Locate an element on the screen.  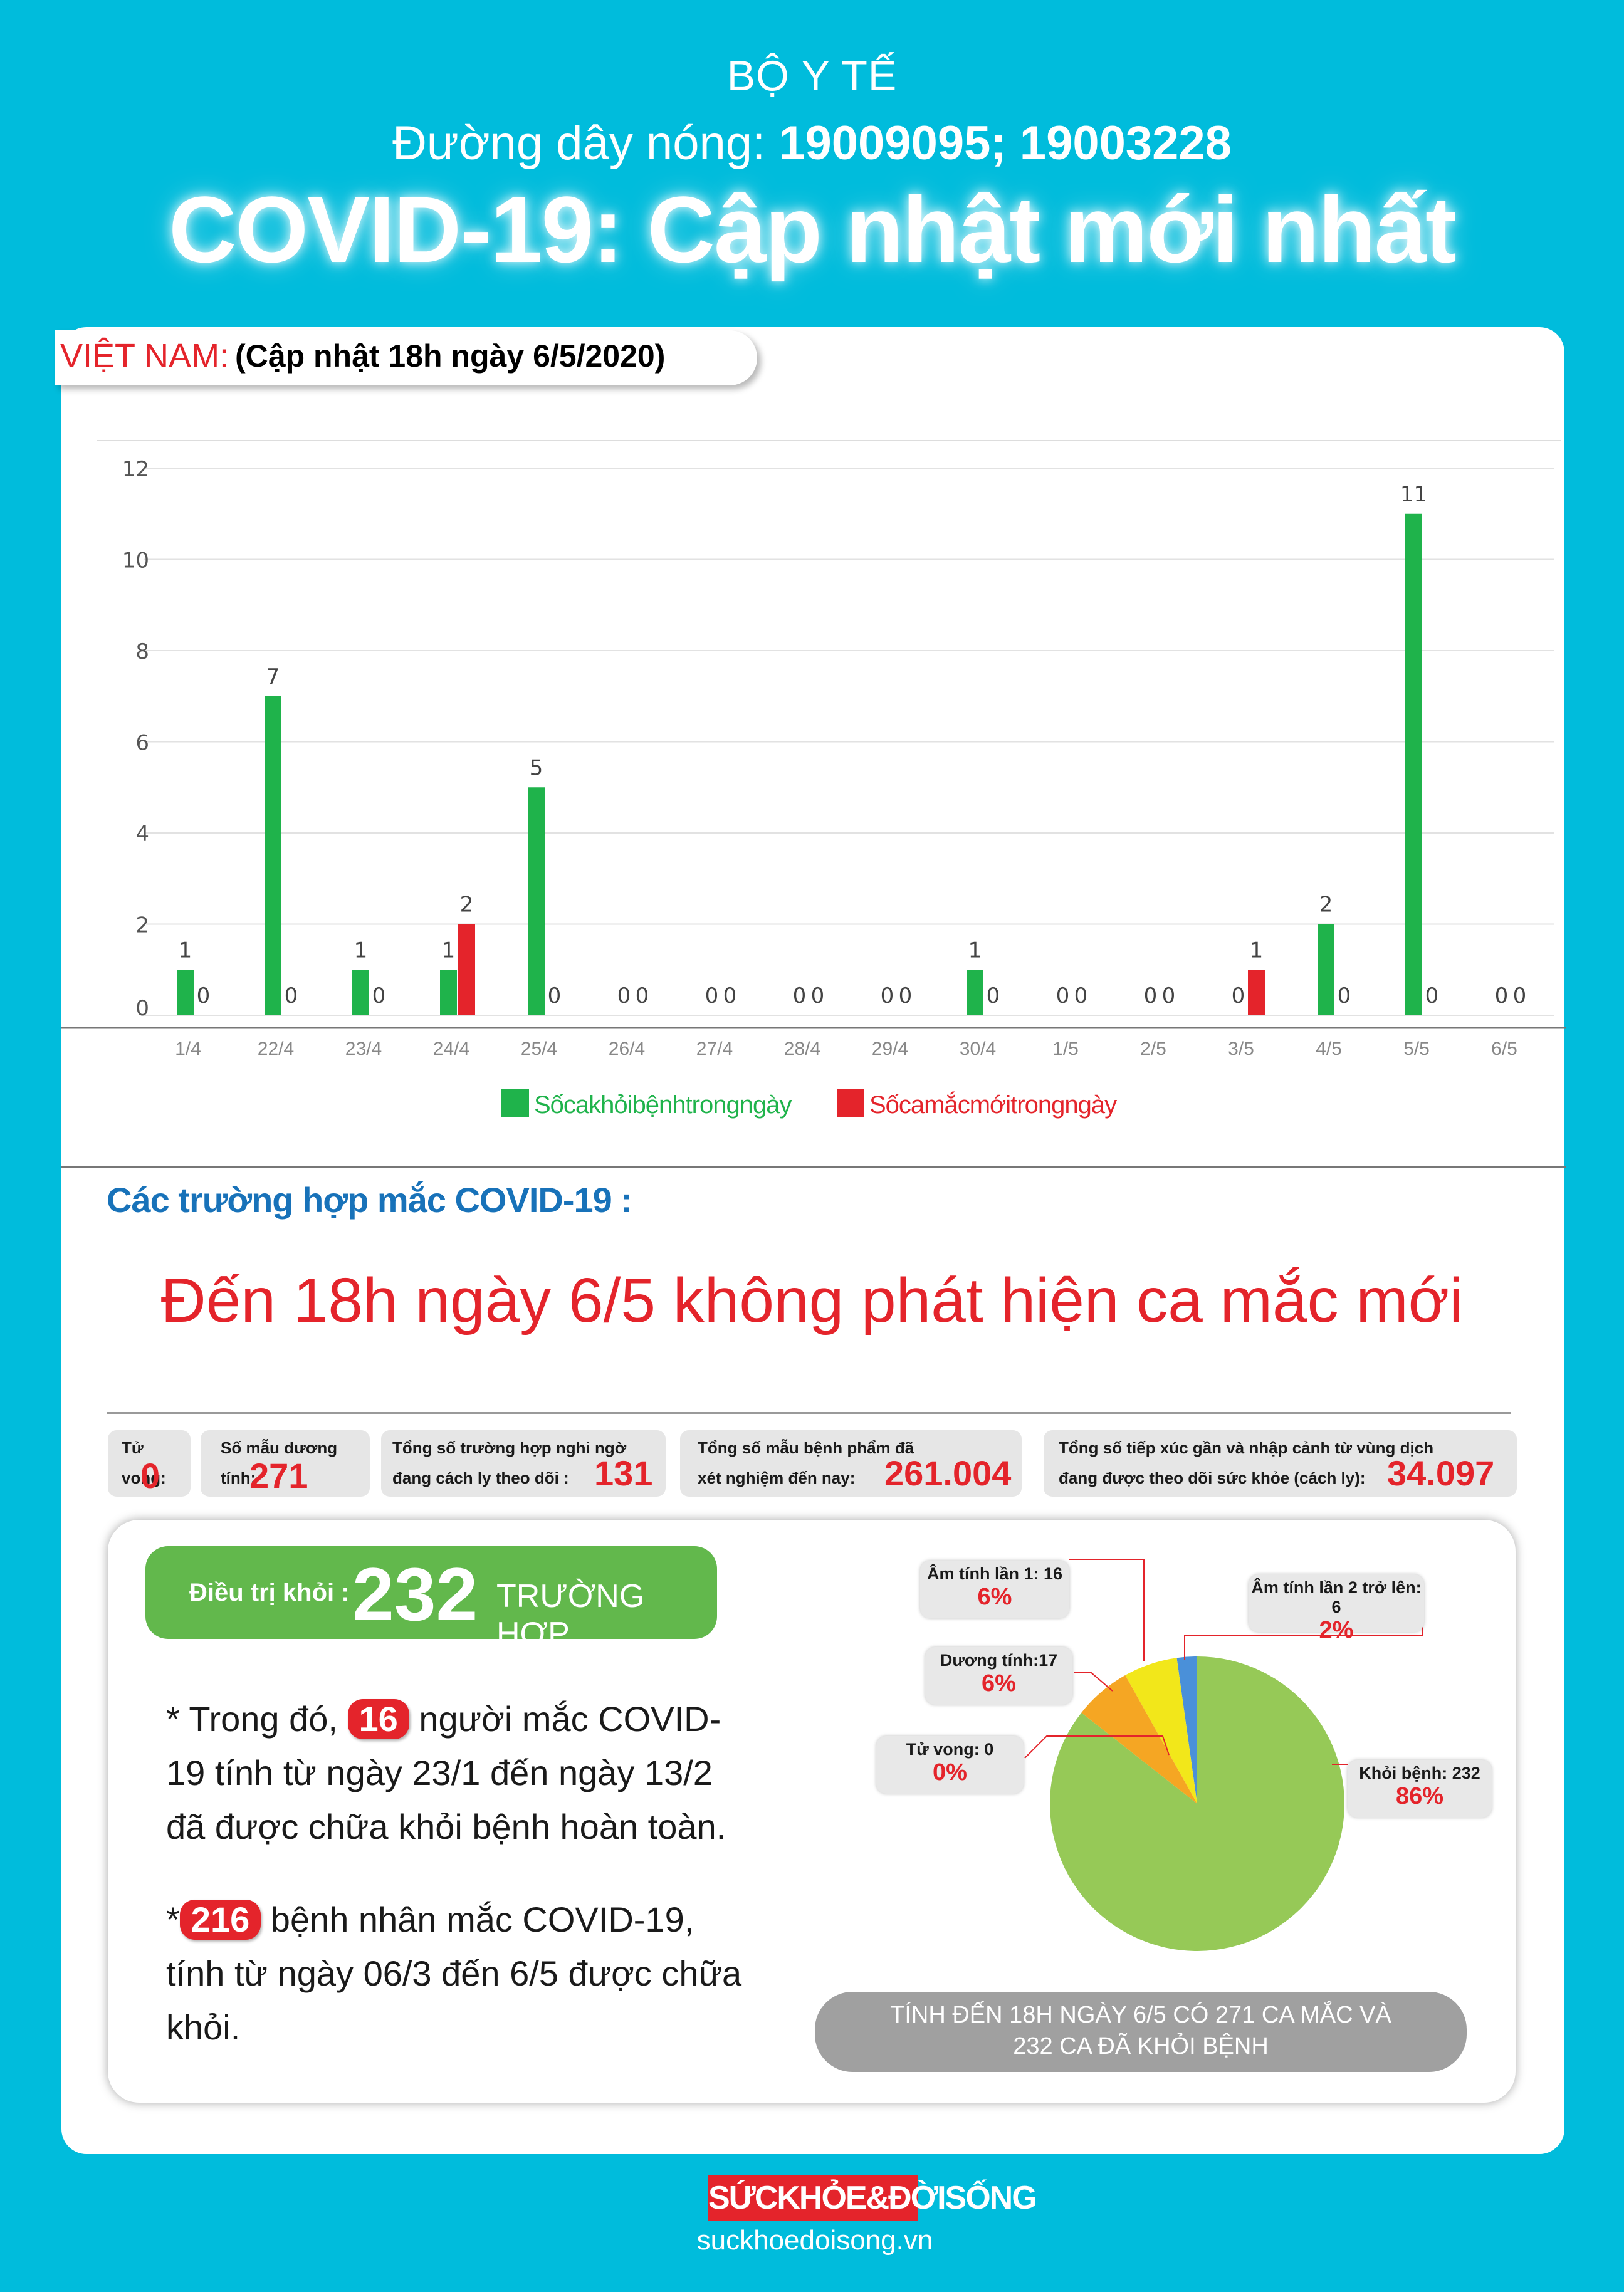
bar-data-label: 7 is located at coordinates (273, 676).